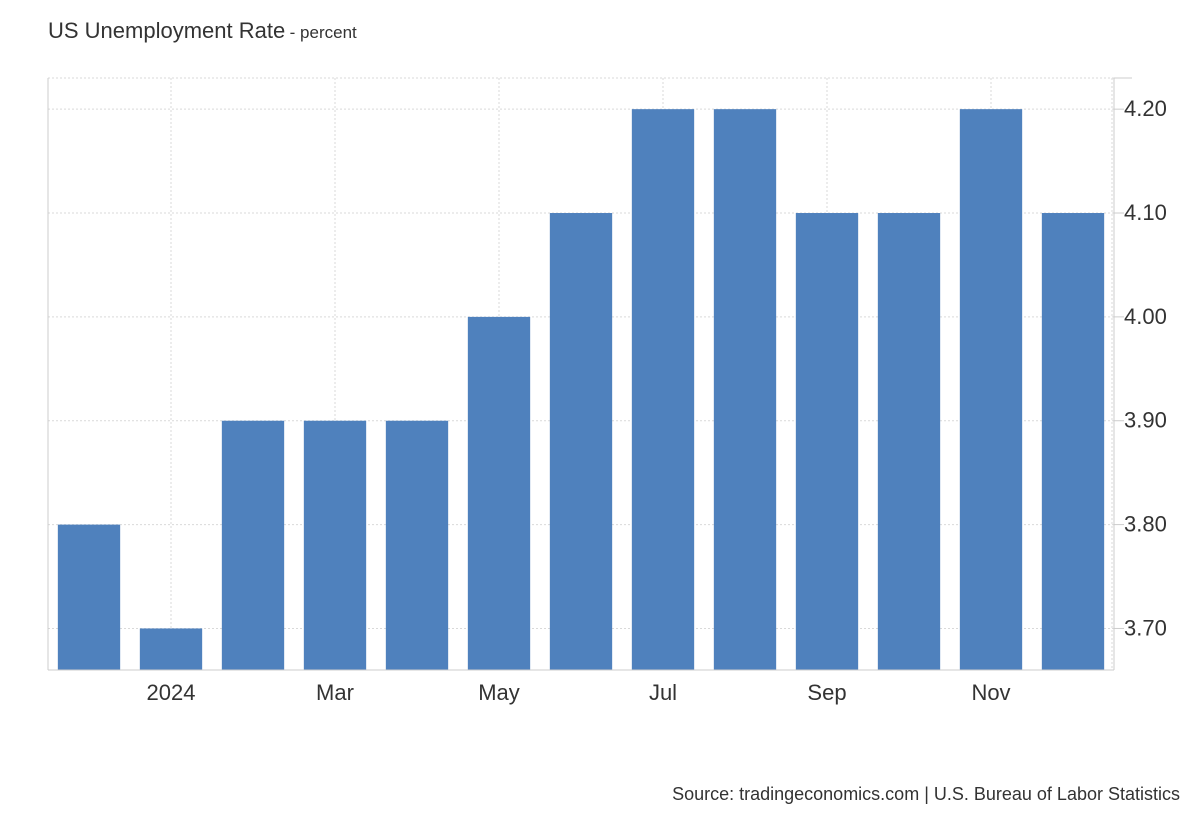 This screenshot has width=1200, height=820. I want to click on y-tick-label: 3.90, so click(1145, 420).